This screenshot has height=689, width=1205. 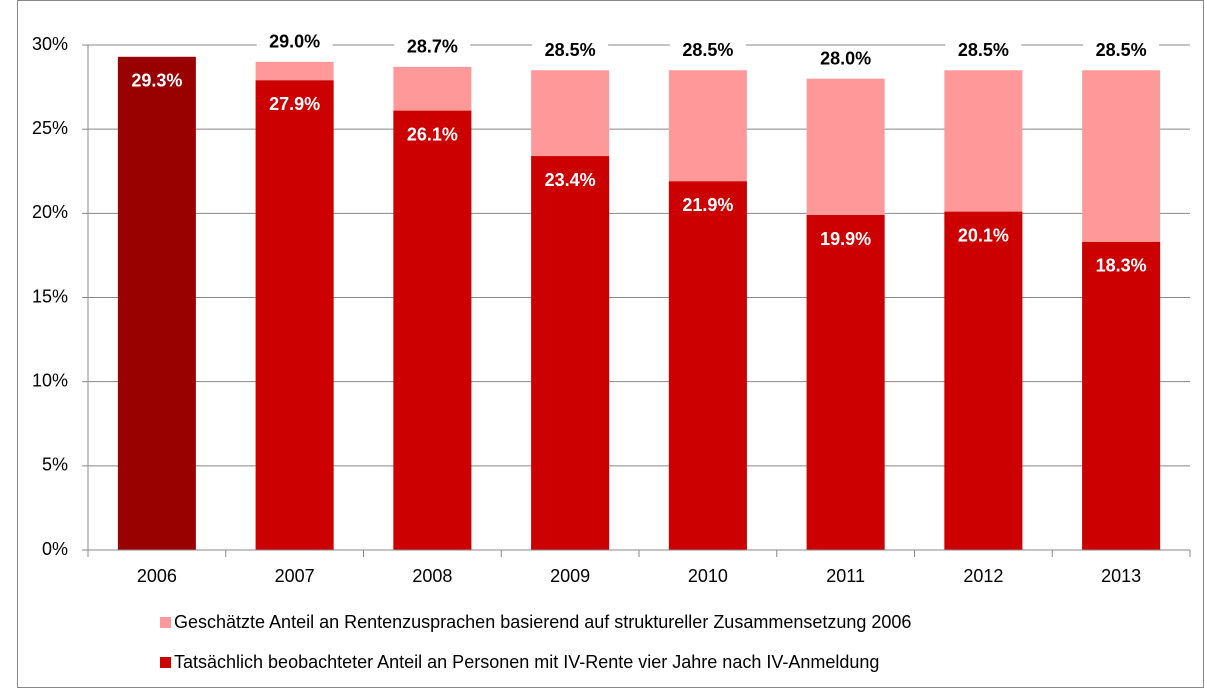 What do you see at coordinates (50, 380) in the screenshot?
I see `y-tick-label: 10%` at bounding box center [50, 380].